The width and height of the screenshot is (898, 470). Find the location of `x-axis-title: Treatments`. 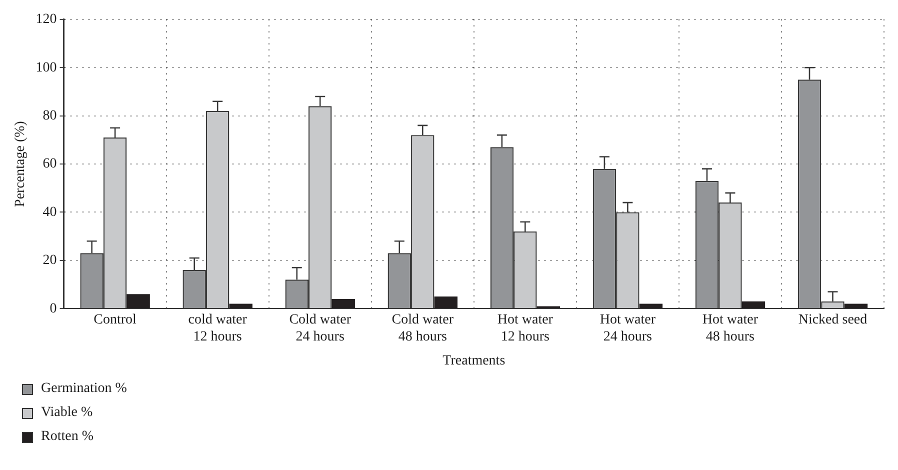

x-axis-title: Treatments is located at coordinates (474, 360).